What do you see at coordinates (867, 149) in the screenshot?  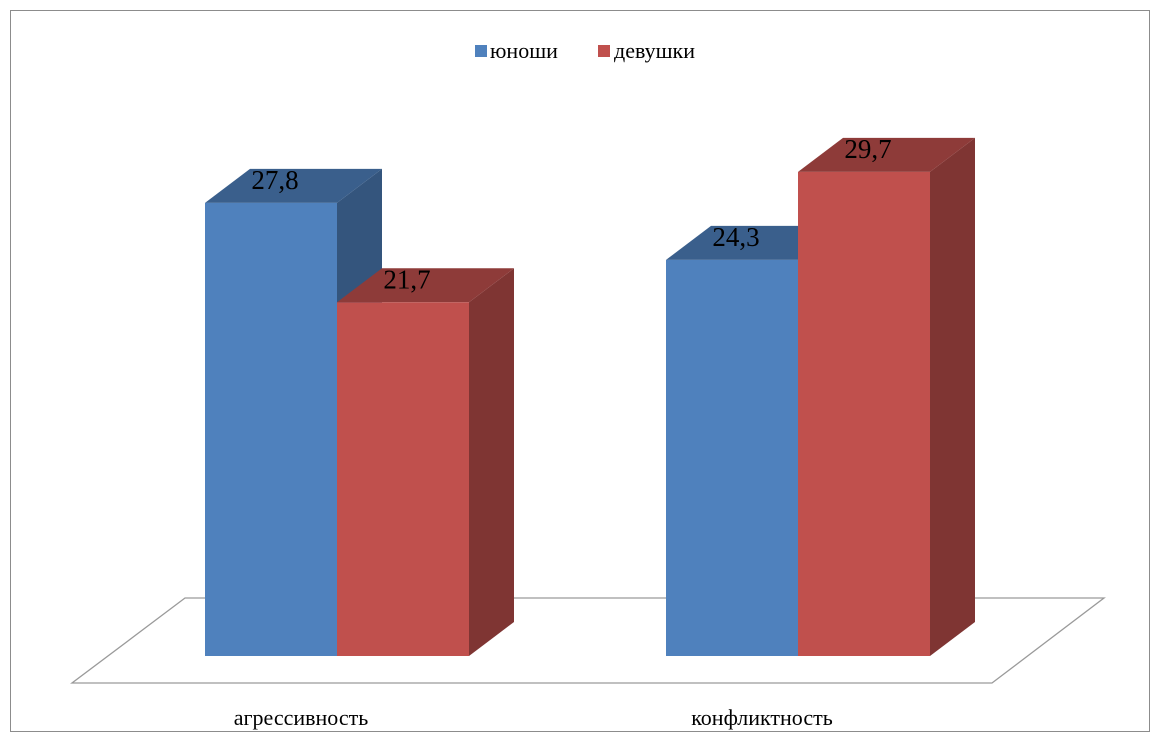 I see `data-label: 29,7` at bounding box center [867, 149].